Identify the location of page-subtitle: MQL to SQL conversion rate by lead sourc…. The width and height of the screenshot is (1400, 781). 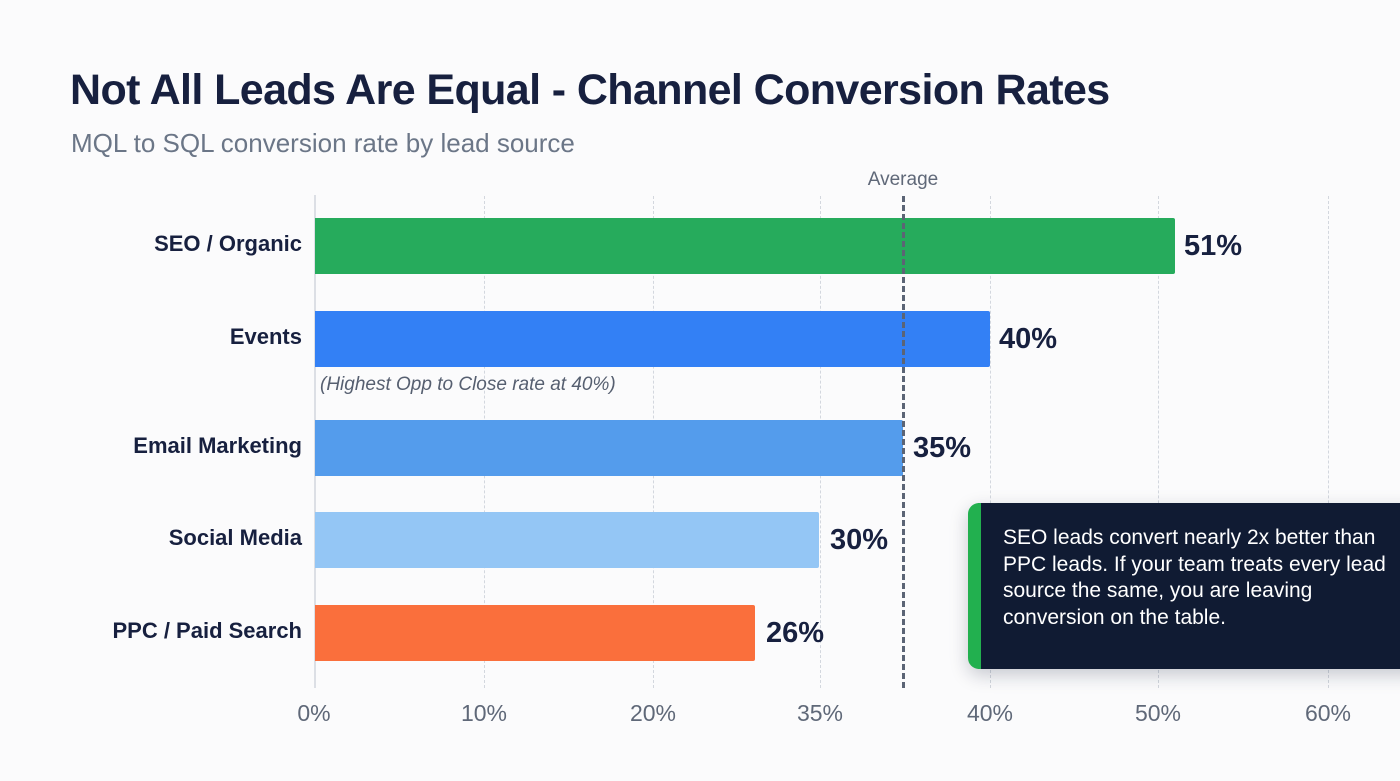
(323, 143).